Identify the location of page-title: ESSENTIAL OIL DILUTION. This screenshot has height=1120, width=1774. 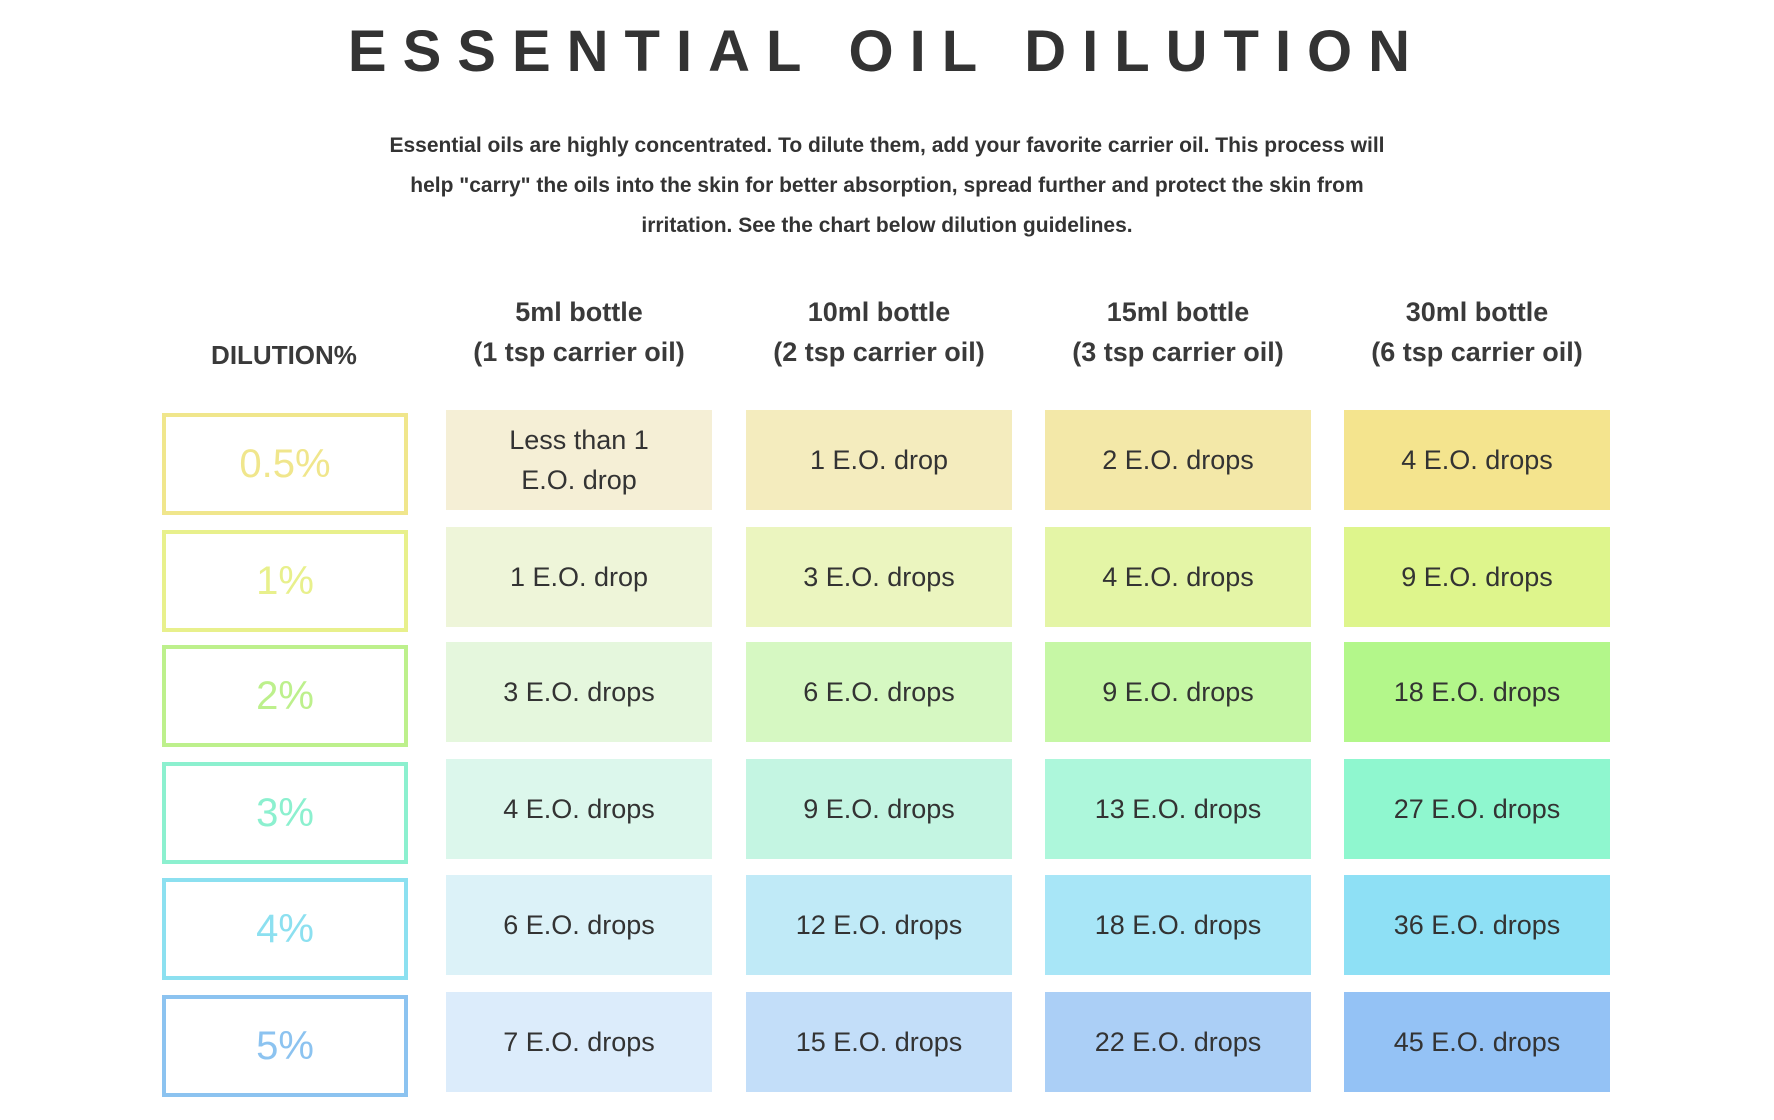
(887, 51).